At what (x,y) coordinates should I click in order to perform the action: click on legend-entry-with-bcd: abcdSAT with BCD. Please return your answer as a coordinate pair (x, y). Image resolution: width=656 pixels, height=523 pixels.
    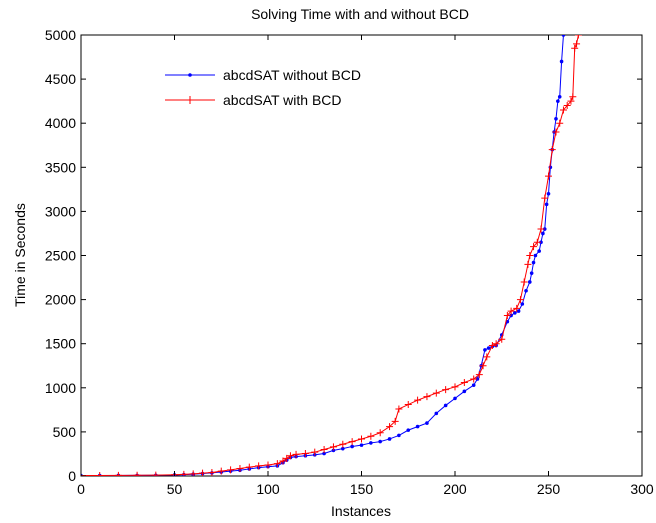
    Looking at the image, I should click on (253, 100).